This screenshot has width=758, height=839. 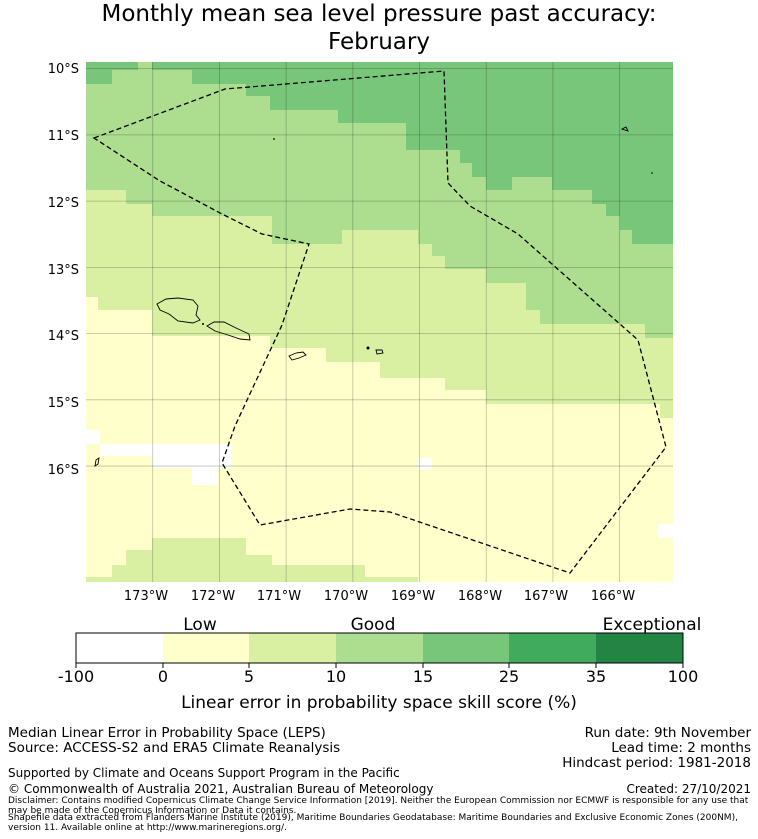 What do you see at coordinates (423, 676) in the screenshot?
I see `cb-tick-4: 15` at bounding box center [423, 676].